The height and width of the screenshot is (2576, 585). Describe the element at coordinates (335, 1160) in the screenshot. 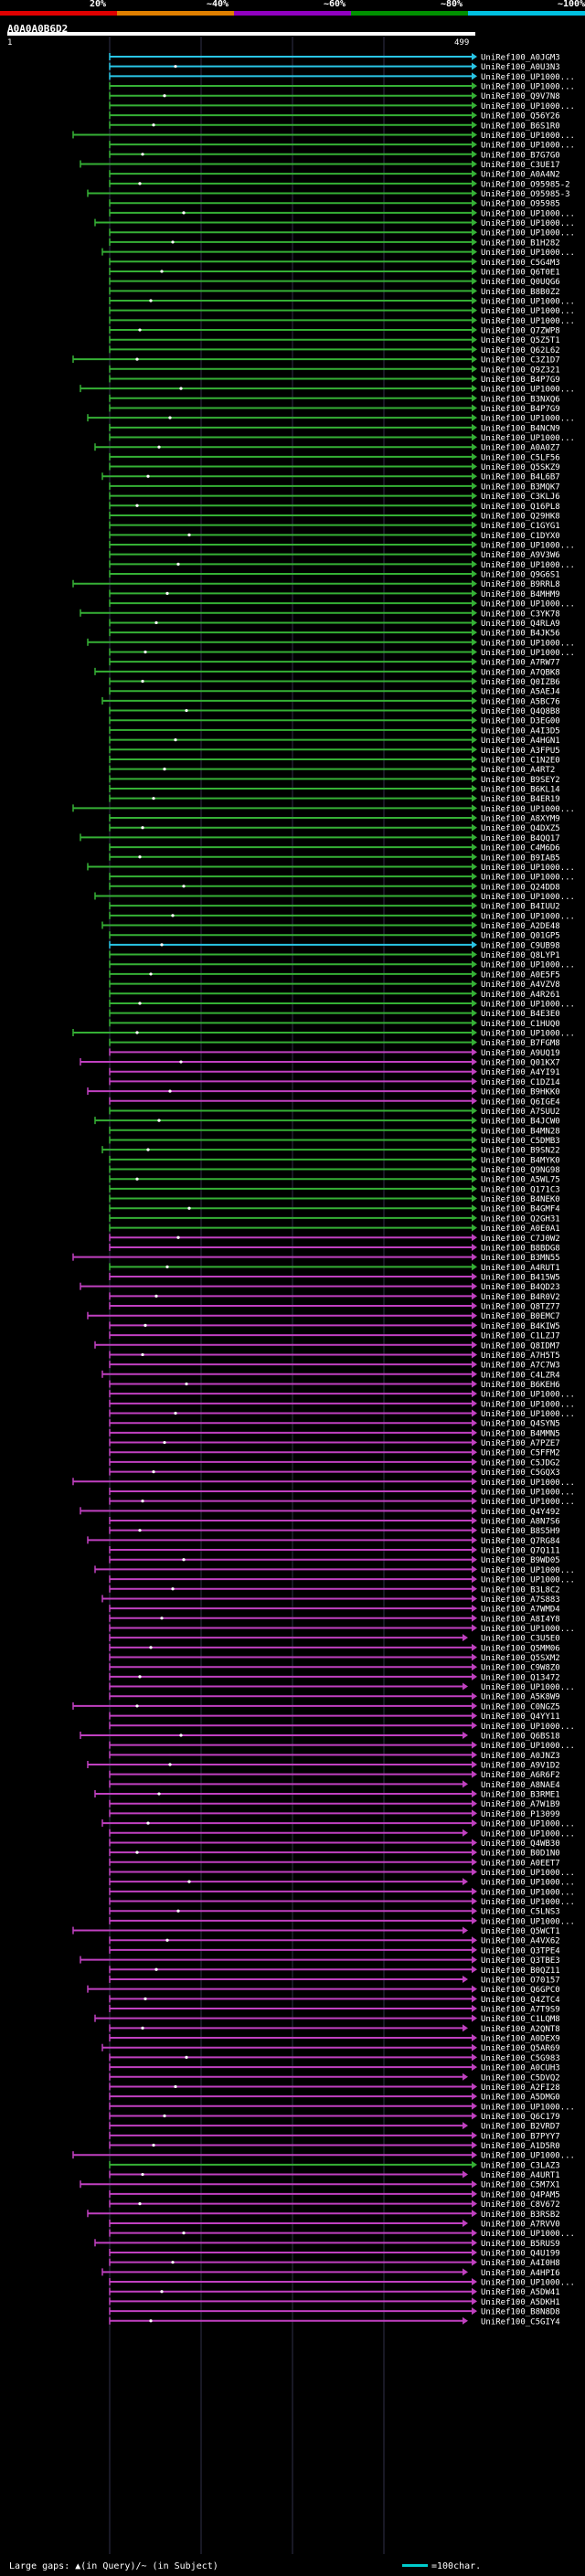

I see `hit-row: UniRef100_B4MYK0` at that location.